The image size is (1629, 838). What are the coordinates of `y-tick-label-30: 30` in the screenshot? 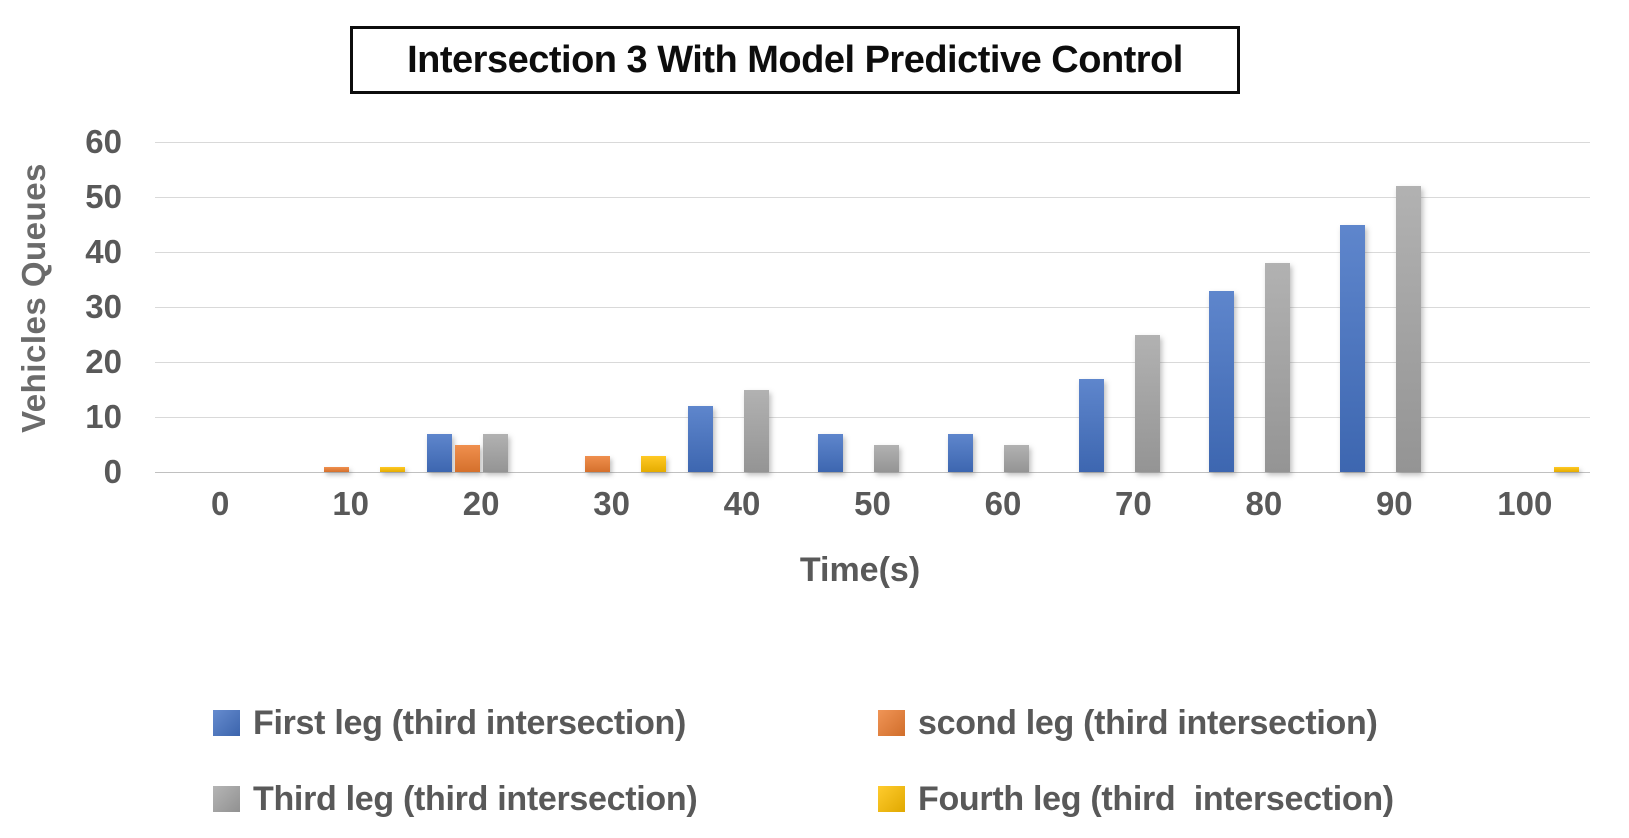 It's located at (103, 306).